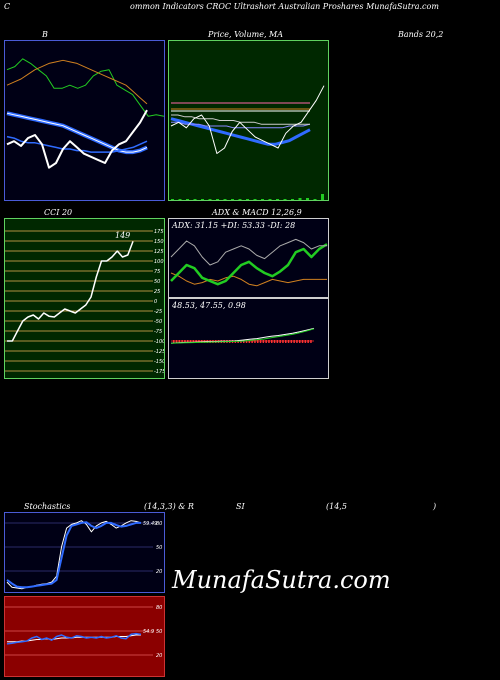  I want to click on cci-tick-label: -50, so click(158, 322).